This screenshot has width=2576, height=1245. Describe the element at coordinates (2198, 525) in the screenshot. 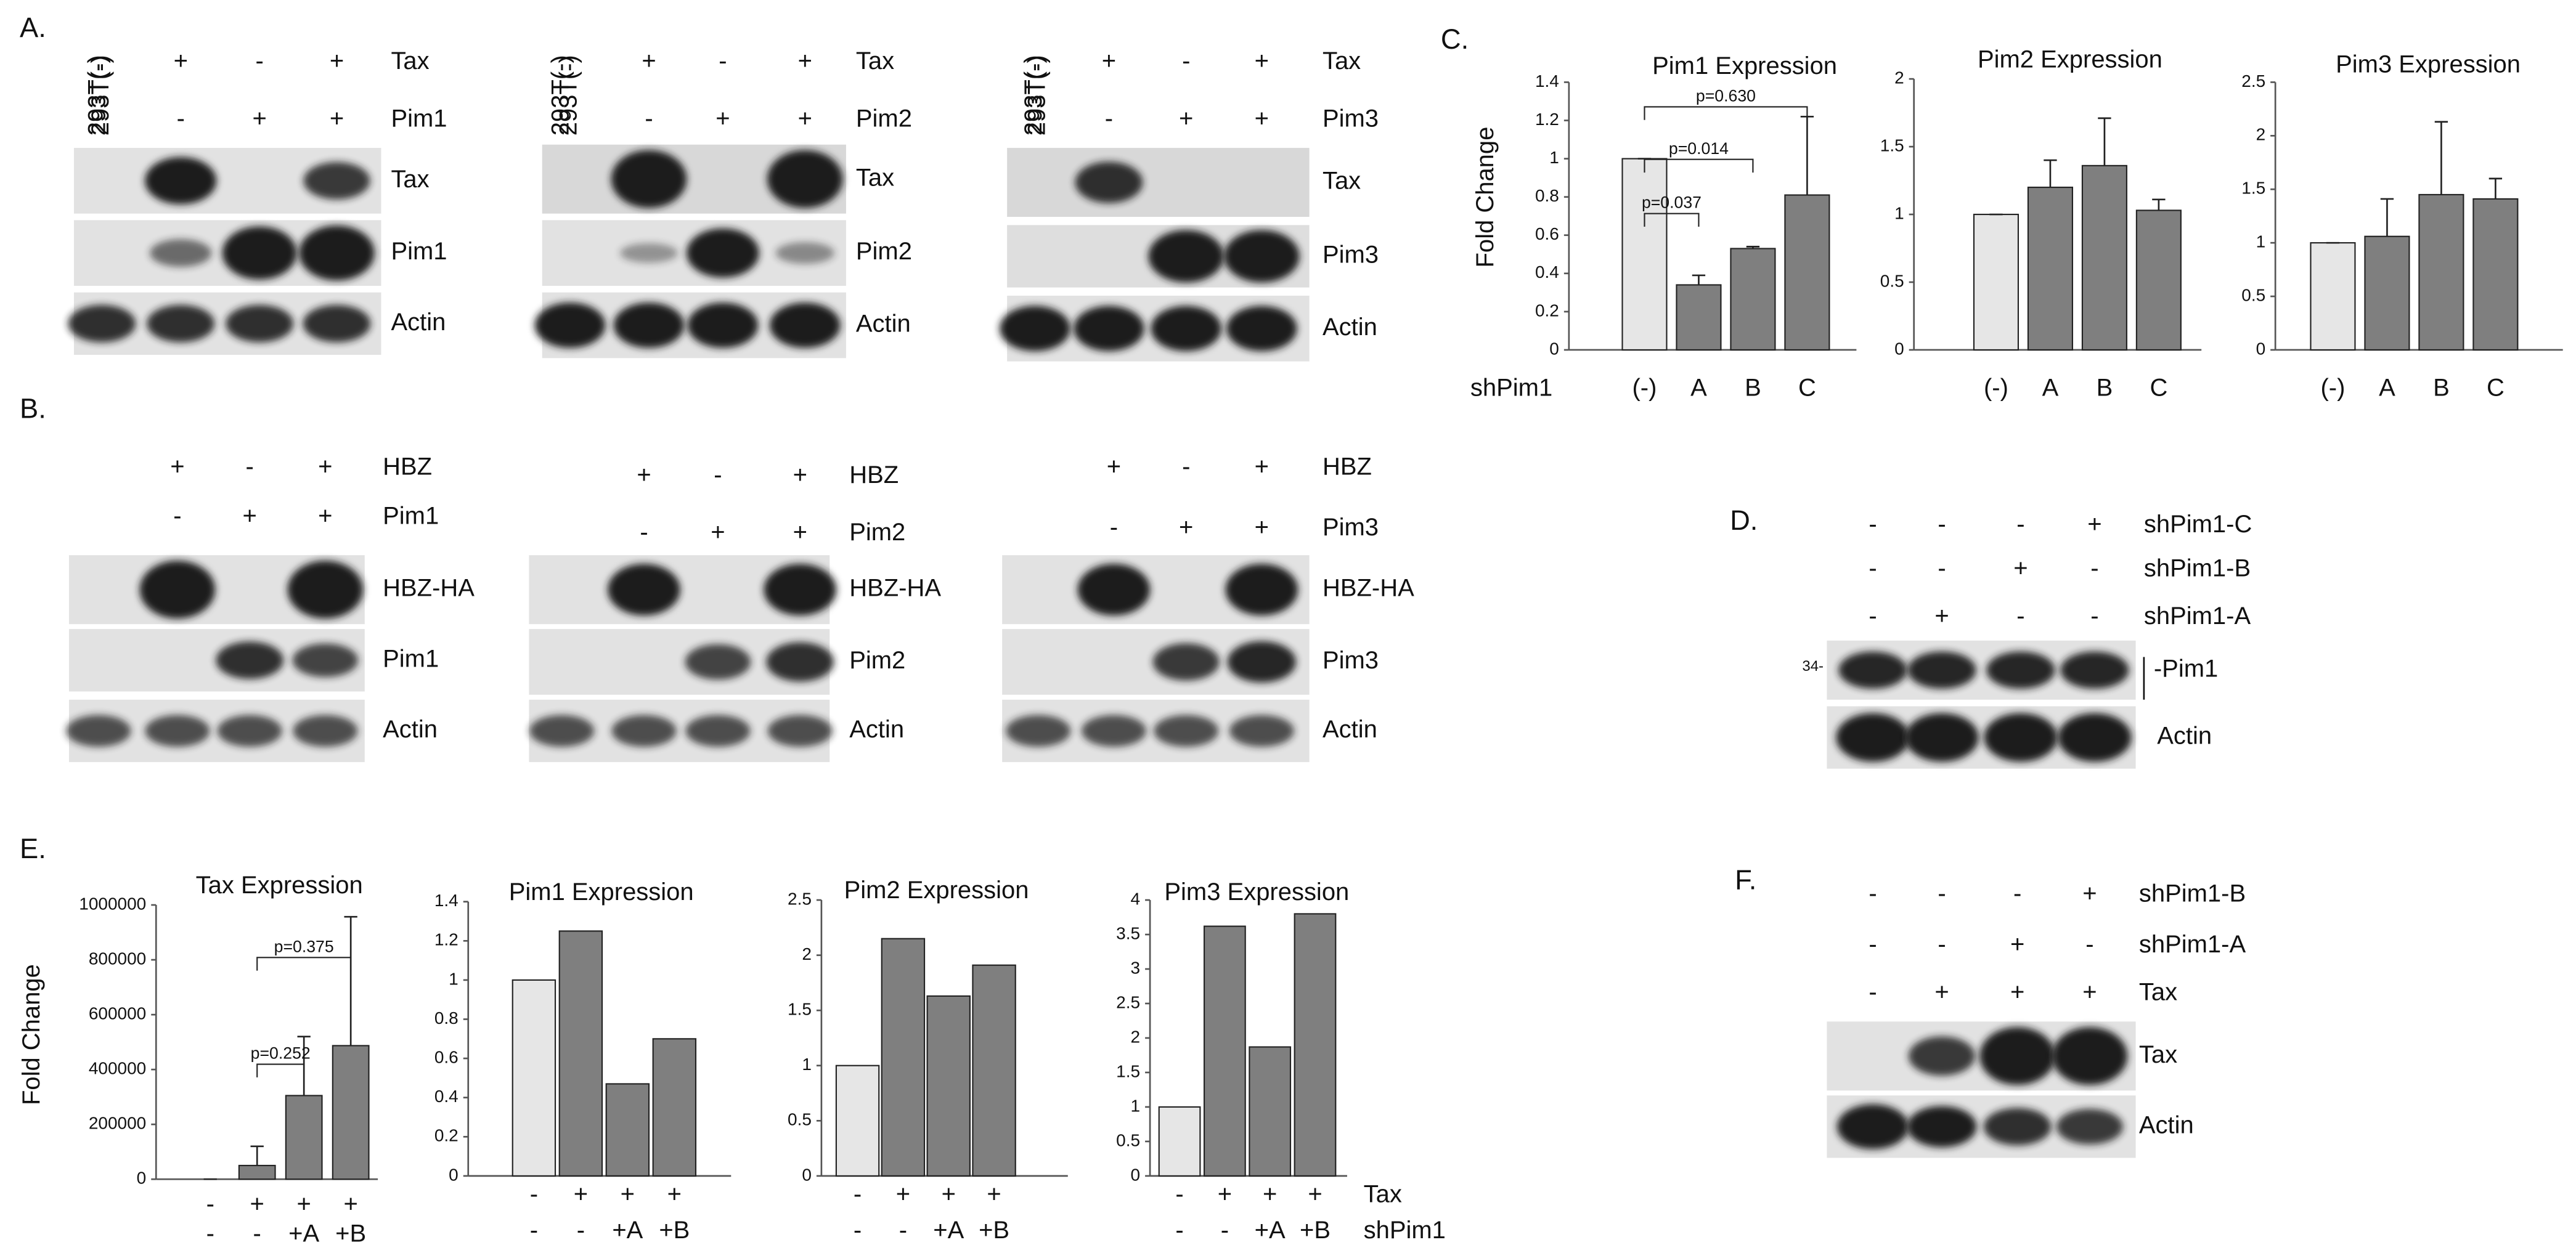

I see `row-label: shPim1-C` at that location.